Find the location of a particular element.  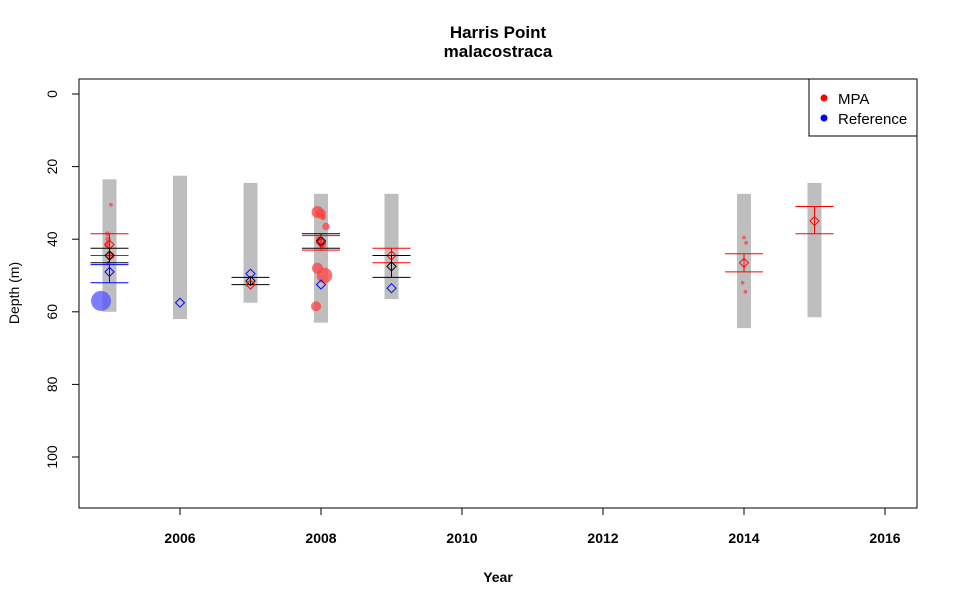

x-tick-label: 2014 is located at coordinates (743, 538).